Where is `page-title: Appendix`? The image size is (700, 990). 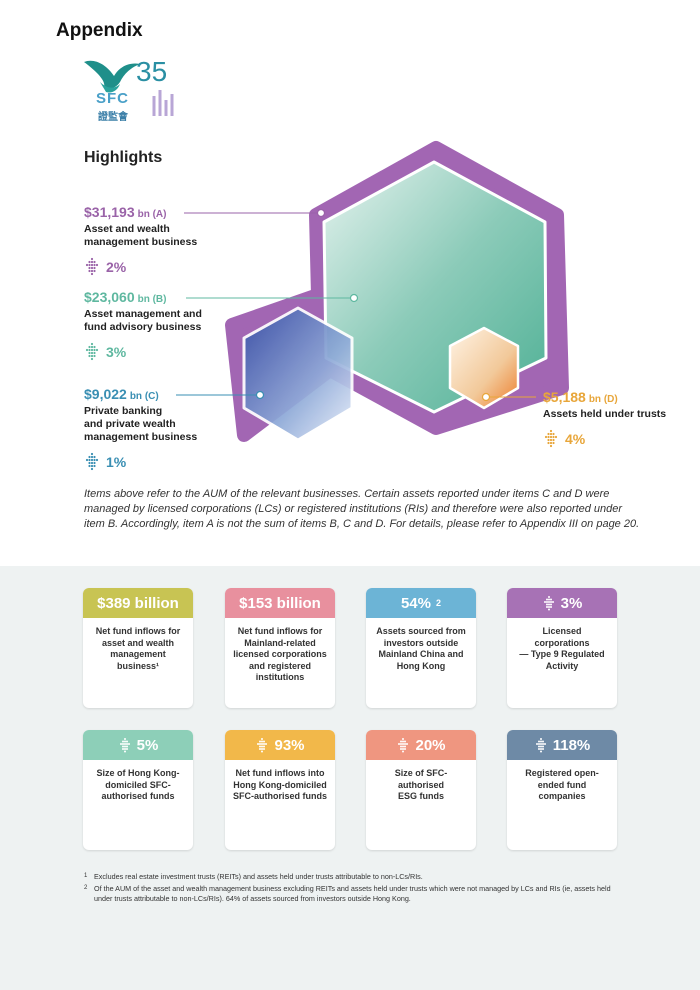 page-title: Appendix is located at coordinates (99, 30).